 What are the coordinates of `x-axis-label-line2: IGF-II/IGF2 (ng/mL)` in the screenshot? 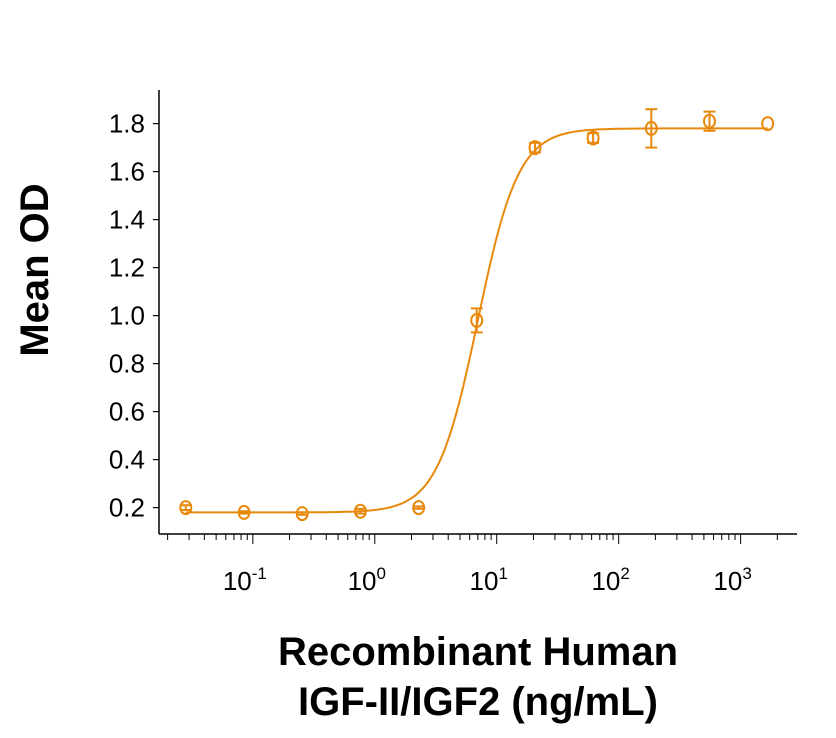 It's located at (478, 702).